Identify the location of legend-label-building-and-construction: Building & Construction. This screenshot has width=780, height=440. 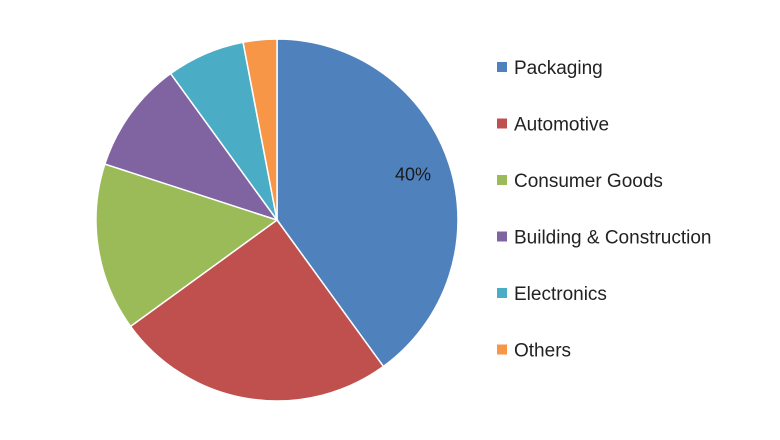
(613, 238).